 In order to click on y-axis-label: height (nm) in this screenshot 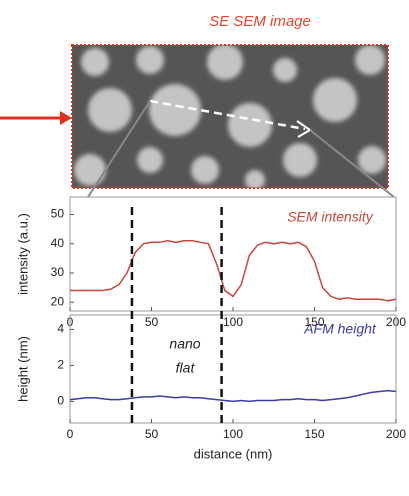, I will do `click(22, 369)`.